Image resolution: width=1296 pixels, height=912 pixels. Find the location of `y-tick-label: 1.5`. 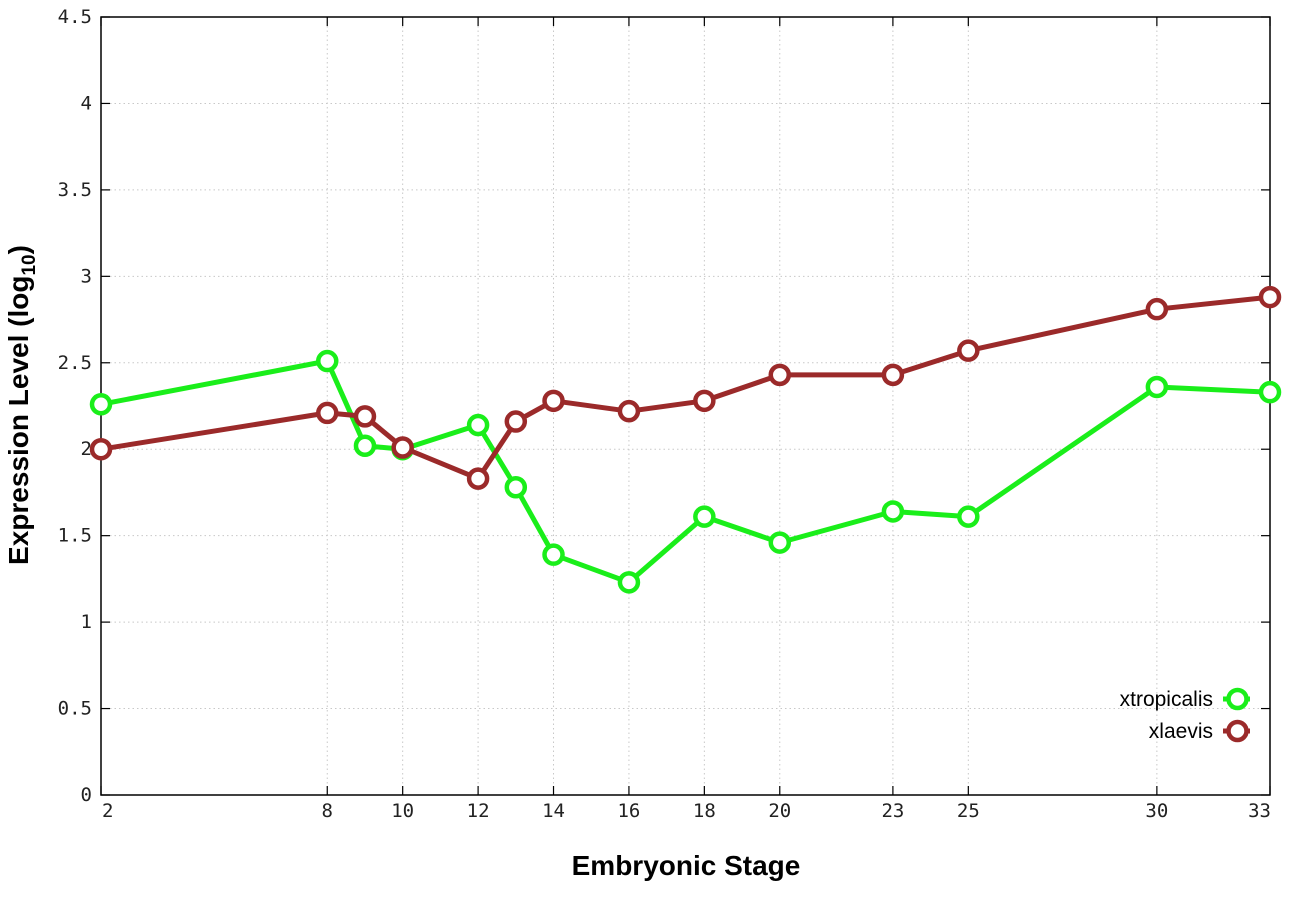

y-tick-label: 1.5 is located at coordinates (75, 536).